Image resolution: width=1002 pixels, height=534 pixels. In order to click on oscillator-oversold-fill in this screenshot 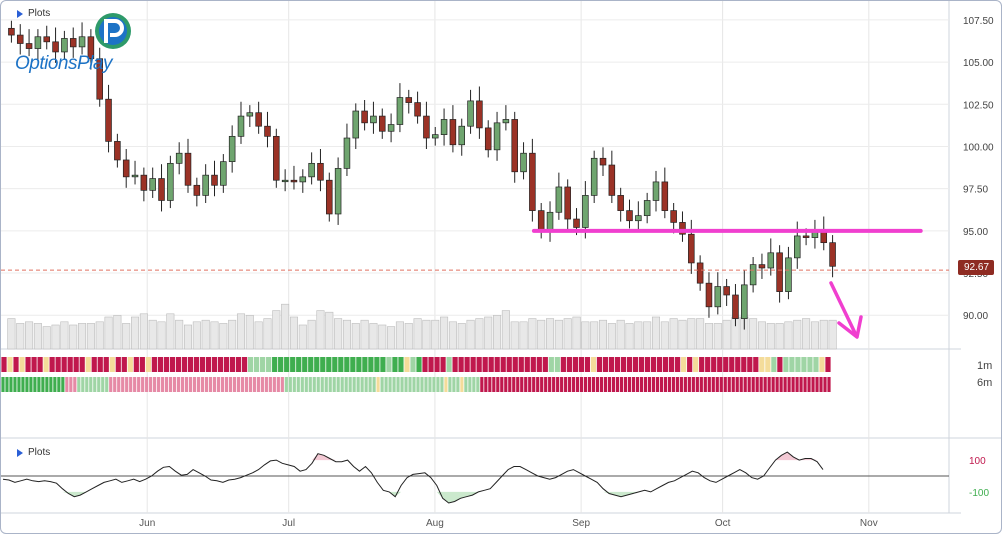, I will do `click(413, 497)`.